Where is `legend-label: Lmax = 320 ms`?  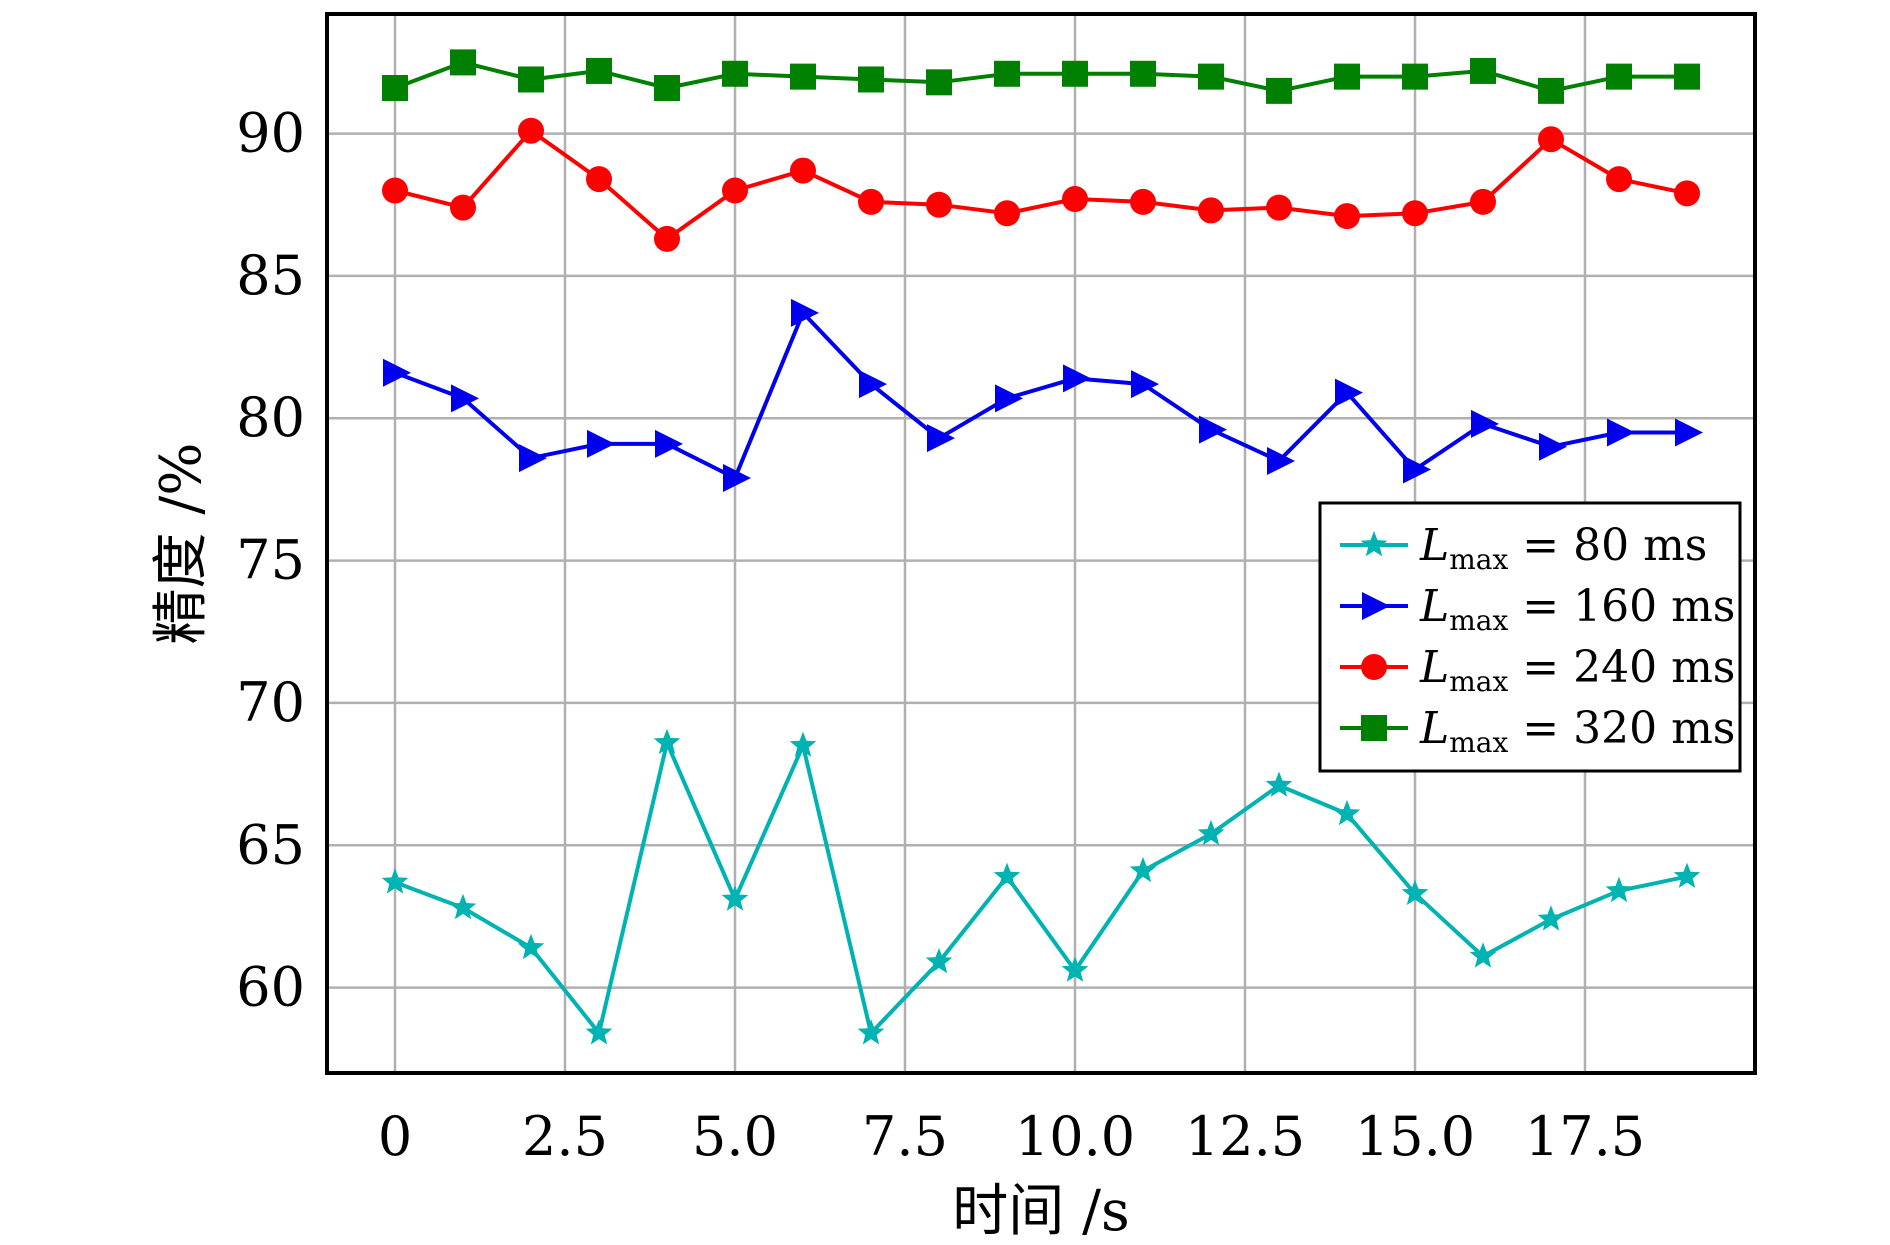 legend-label: Lmax = 320 ms is located at coordinates (1577, 731).